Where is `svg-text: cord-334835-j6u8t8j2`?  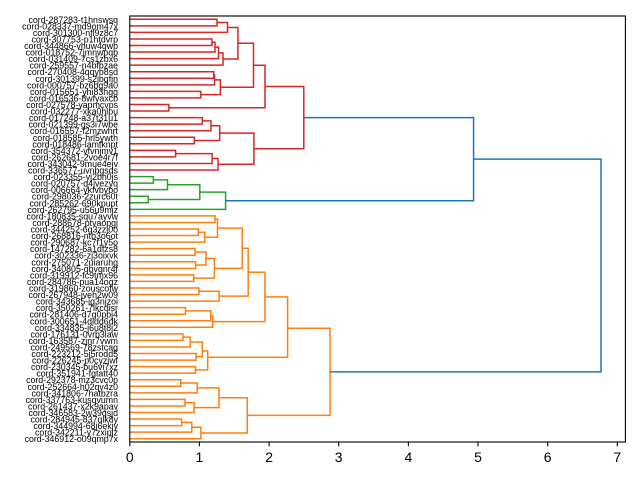
svg-text: cord-334835-j6u8t8j2 is located at coordinates (76, 328).